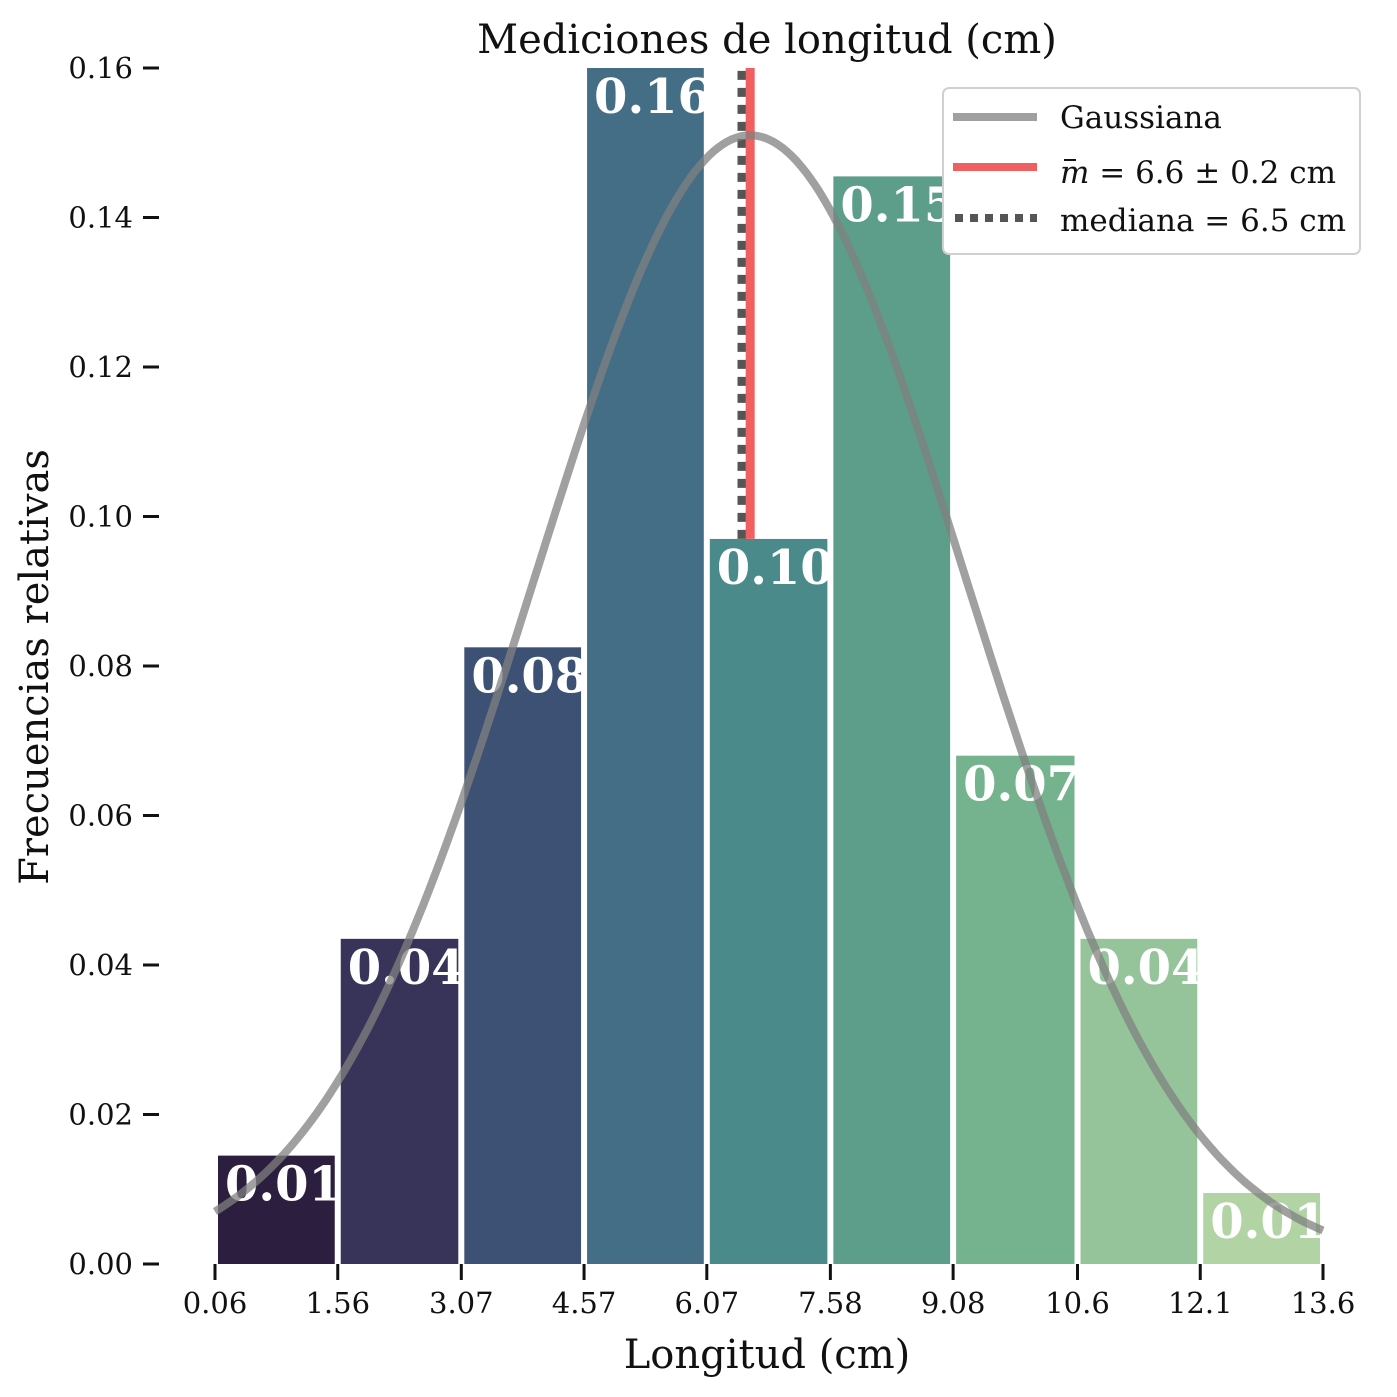 The image size is (1397, 1397). What do you see at coordinates (1203, 221) in the screenshot?
I see `legend-median-label: mediana = 6.5 cm` at bounding box center [1203, 221].